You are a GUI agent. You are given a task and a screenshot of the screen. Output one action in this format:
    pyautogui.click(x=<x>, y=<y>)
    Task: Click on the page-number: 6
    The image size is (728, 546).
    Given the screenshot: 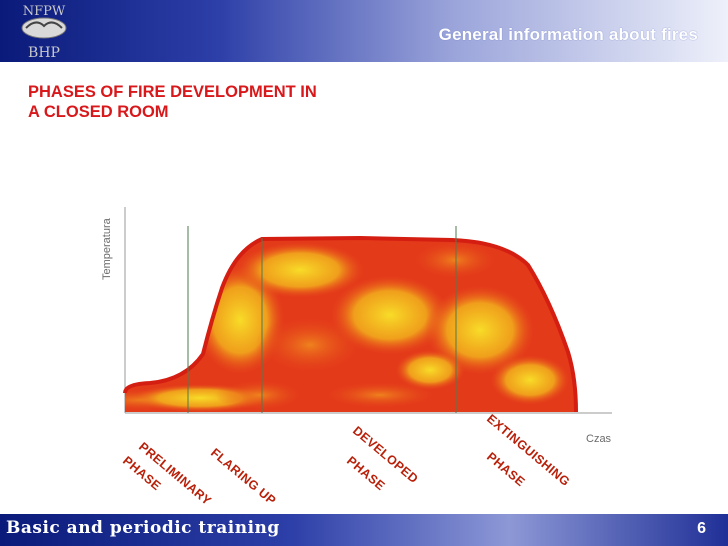 What is the action you would take?
    pyautogui.click(x=701, y=528)
    